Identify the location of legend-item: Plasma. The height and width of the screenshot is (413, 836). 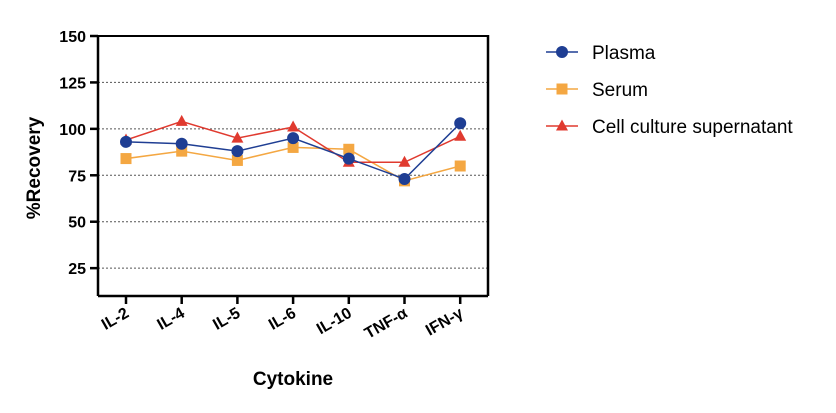
(601, 53).